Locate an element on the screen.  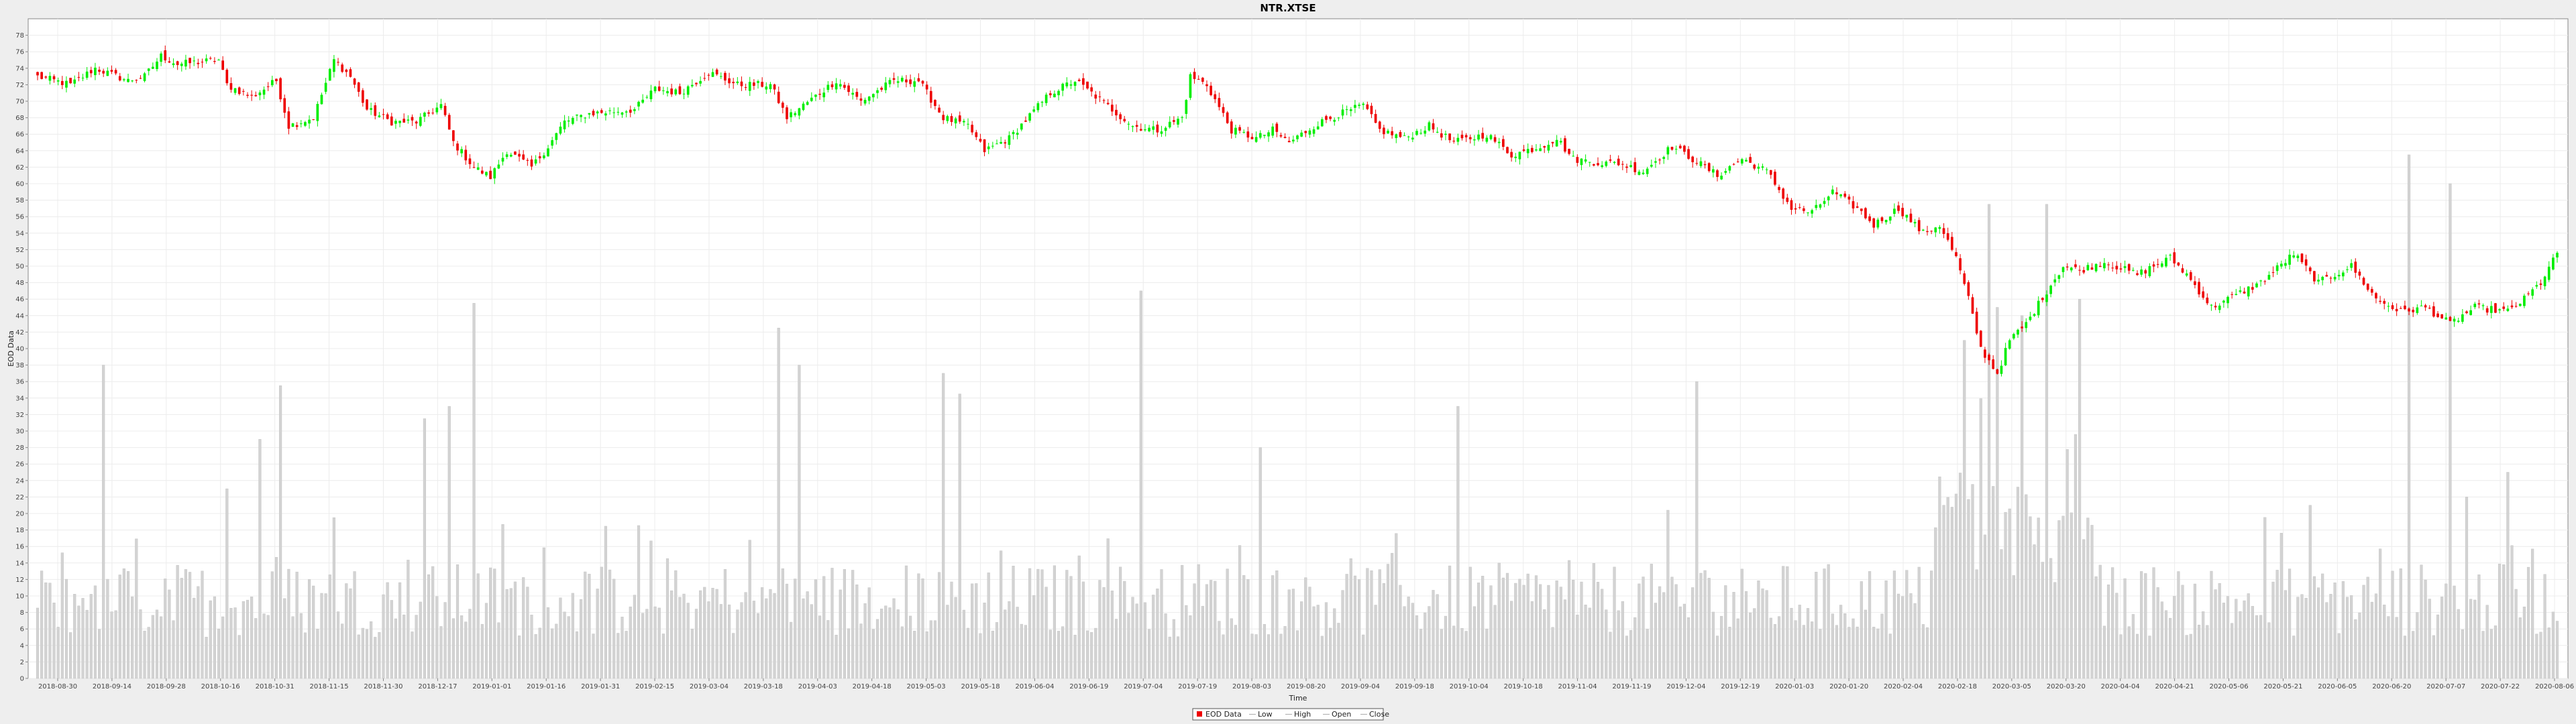
y-tick-label: 24 is located at coordinates (19, 481).